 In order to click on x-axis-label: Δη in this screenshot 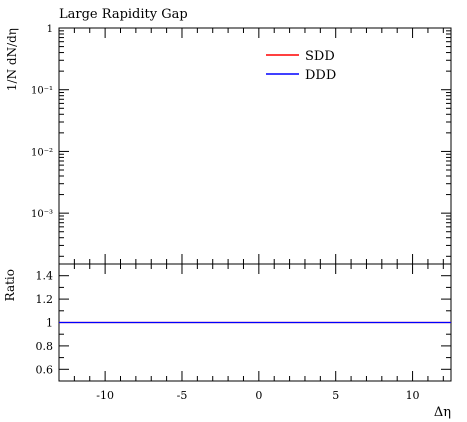, I will do `click(442, 412)`.